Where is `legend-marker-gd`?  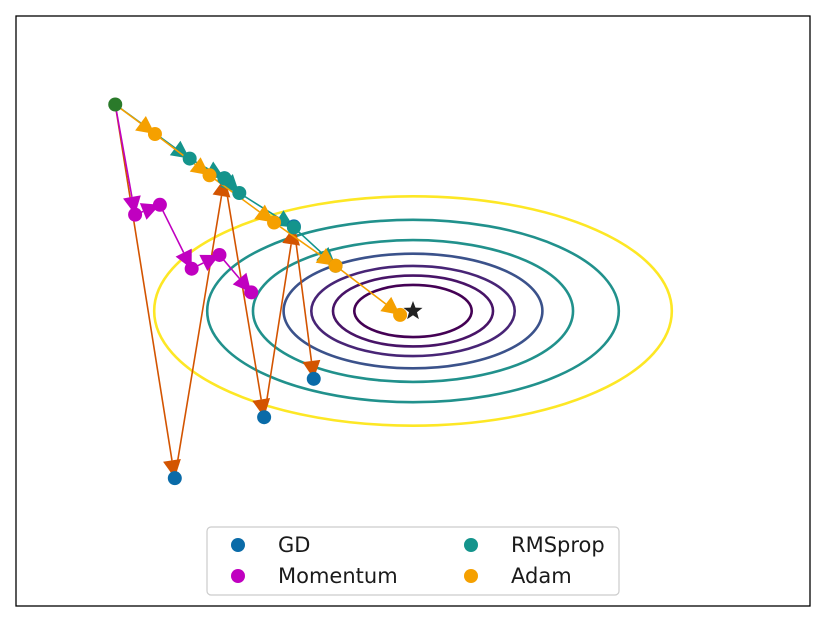
legend-marker-gd is located at coordinates (238, 545).